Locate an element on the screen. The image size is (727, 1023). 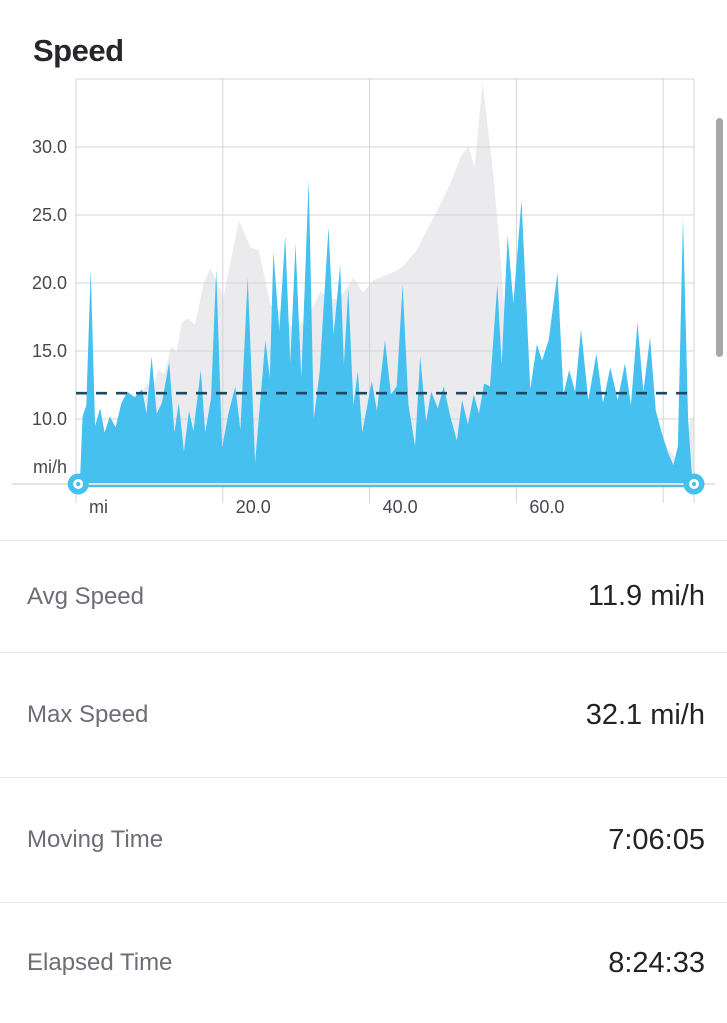
y-axis-label: 15.0 is located at coordinates (49, 351).